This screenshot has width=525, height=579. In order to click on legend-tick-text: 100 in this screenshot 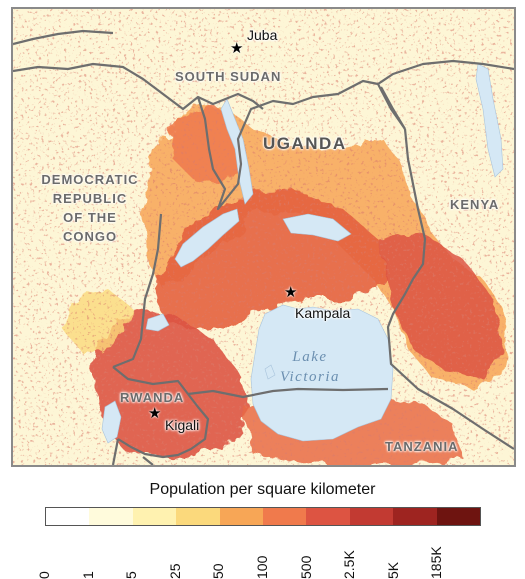, I will do `click(262, 567)`.